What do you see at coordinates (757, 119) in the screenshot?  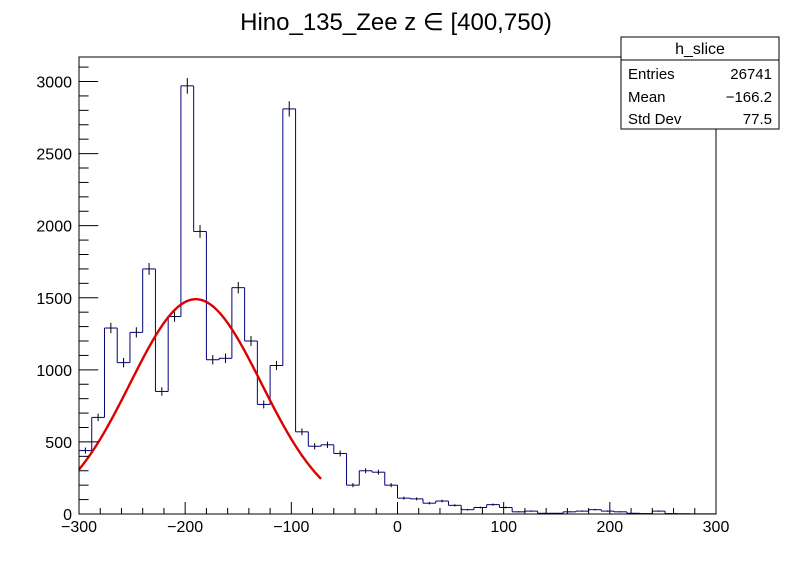 I see `stats-stddev-value: 77.5` at bounding box center [757, 119].